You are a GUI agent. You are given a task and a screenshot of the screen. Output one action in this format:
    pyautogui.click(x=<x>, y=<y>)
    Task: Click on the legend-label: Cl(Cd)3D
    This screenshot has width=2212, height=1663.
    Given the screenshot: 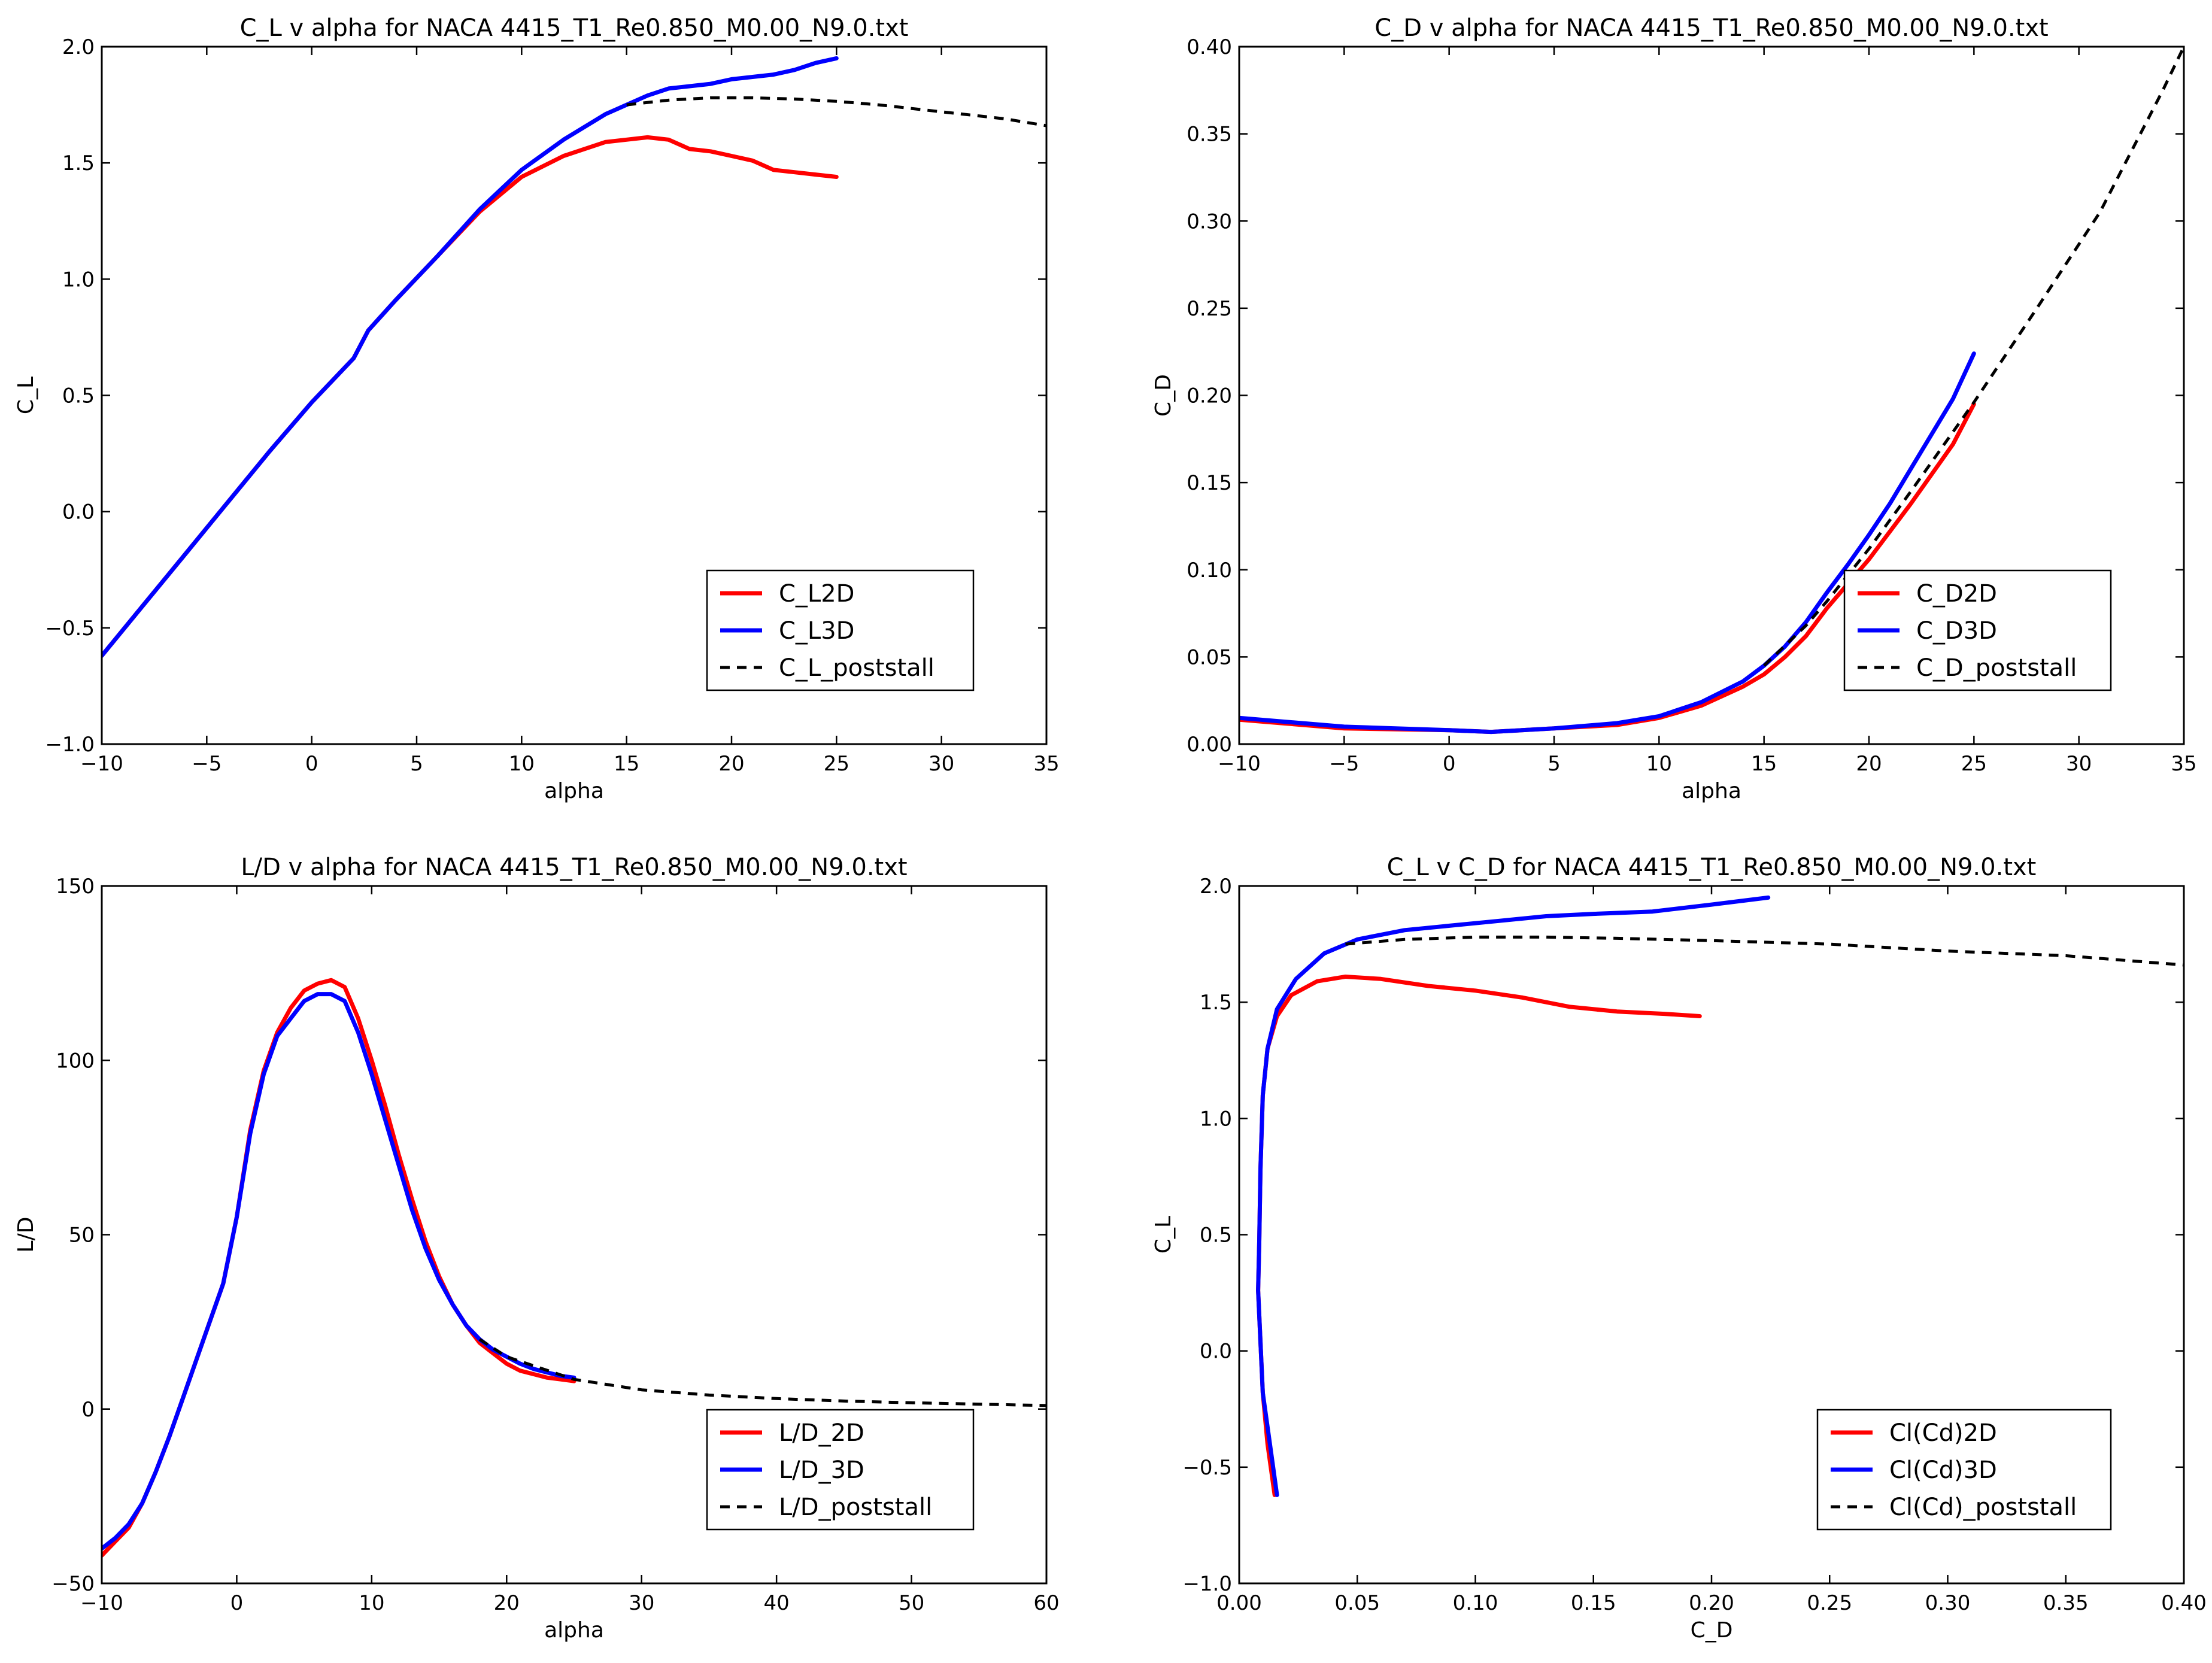 What is the action you would take?
    pyautogui.click(x=1943, y=1470)
    